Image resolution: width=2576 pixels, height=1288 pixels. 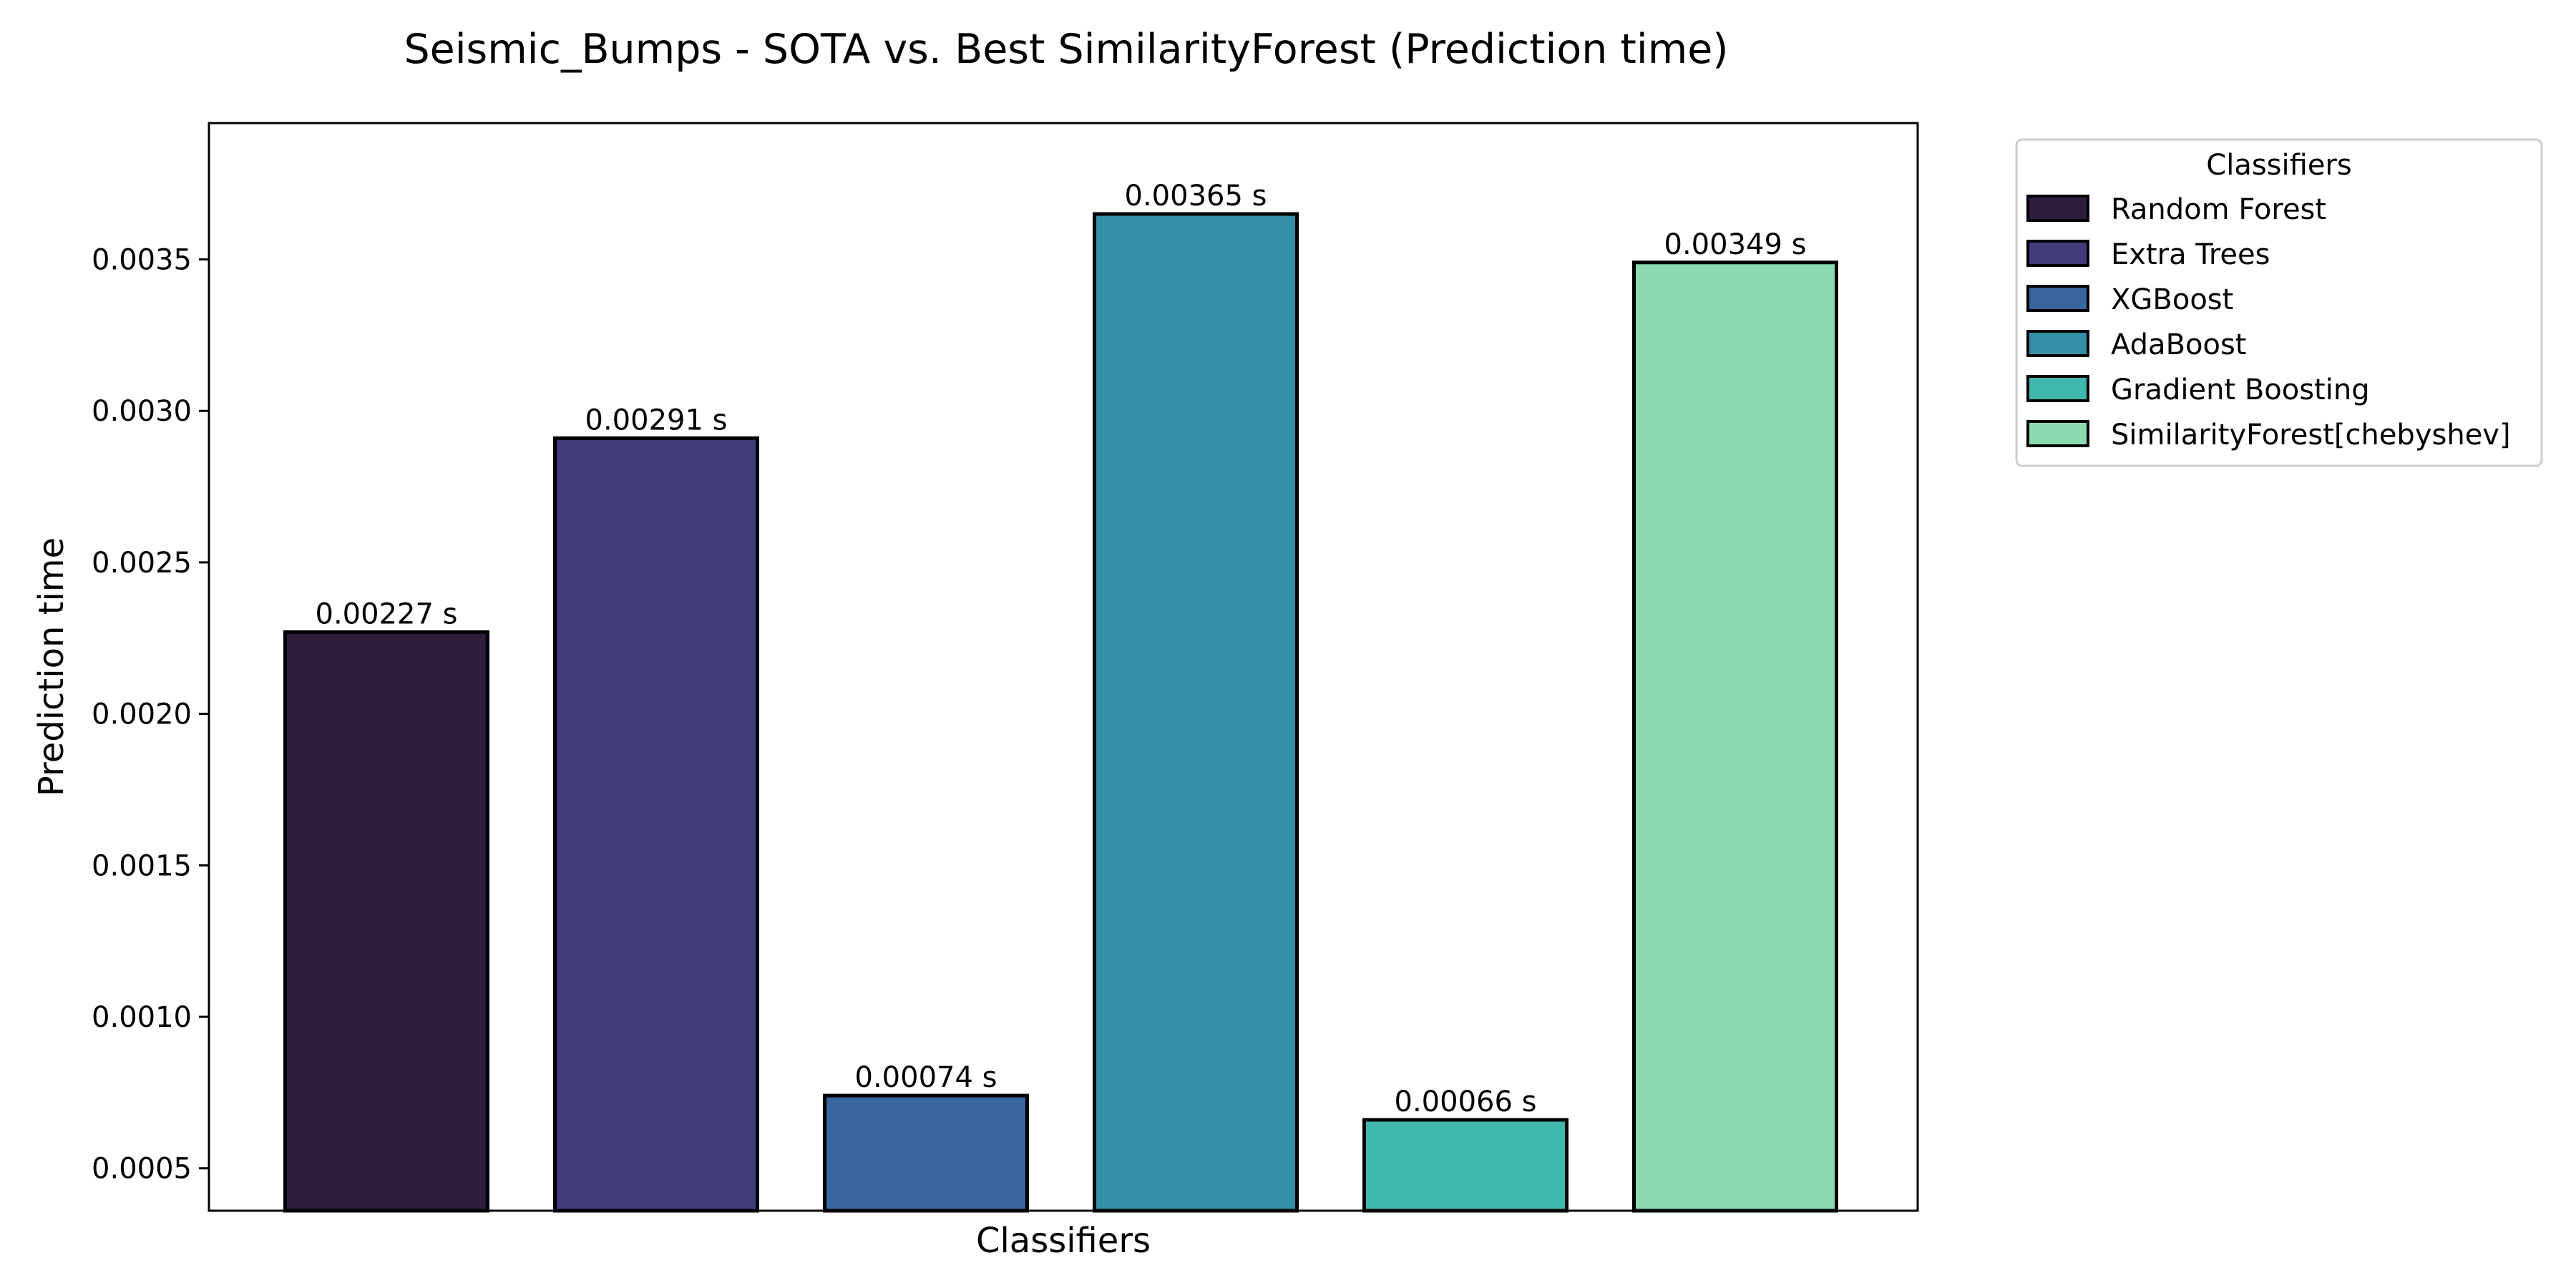 I want to click on y-tick-label: 0.0005, so click(x=142, y=1169).